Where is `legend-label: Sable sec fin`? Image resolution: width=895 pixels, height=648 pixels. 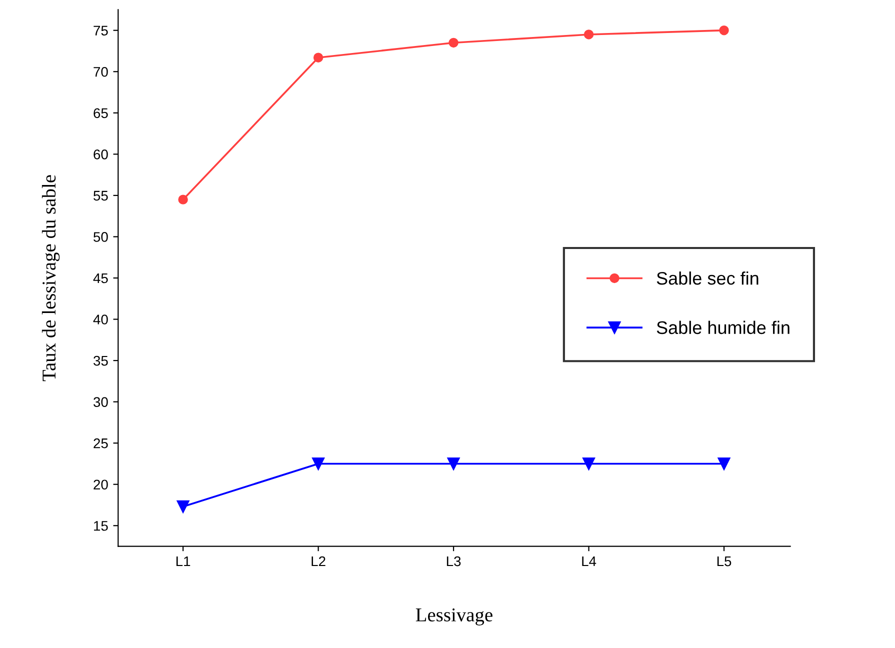 legend-label: Sable sec fin is located at coordinates (707, 278).